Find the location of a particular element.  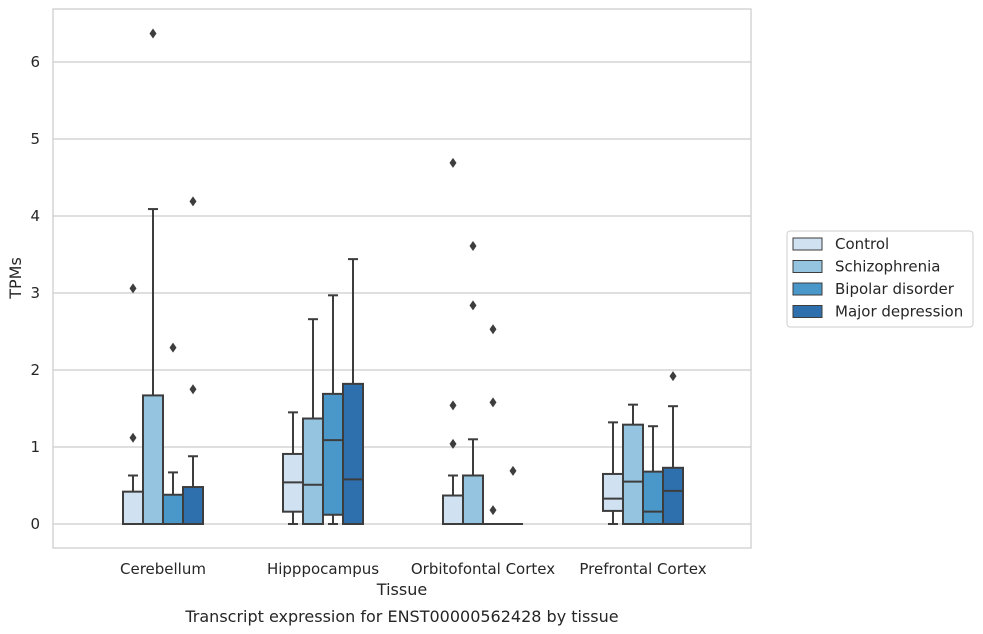

x-tick-label: Cerebellum is located at coordinates (163, 569).